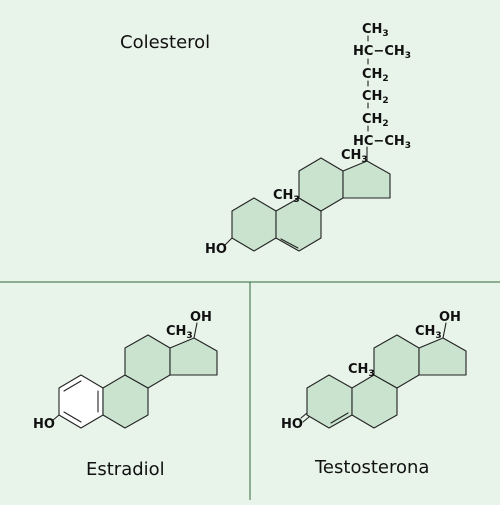 The height and width of the screenshot is (505, 500). Describe the element at coordinates (44, 424) in the screenshot. I see `estradiol-ho: HO` at that location.